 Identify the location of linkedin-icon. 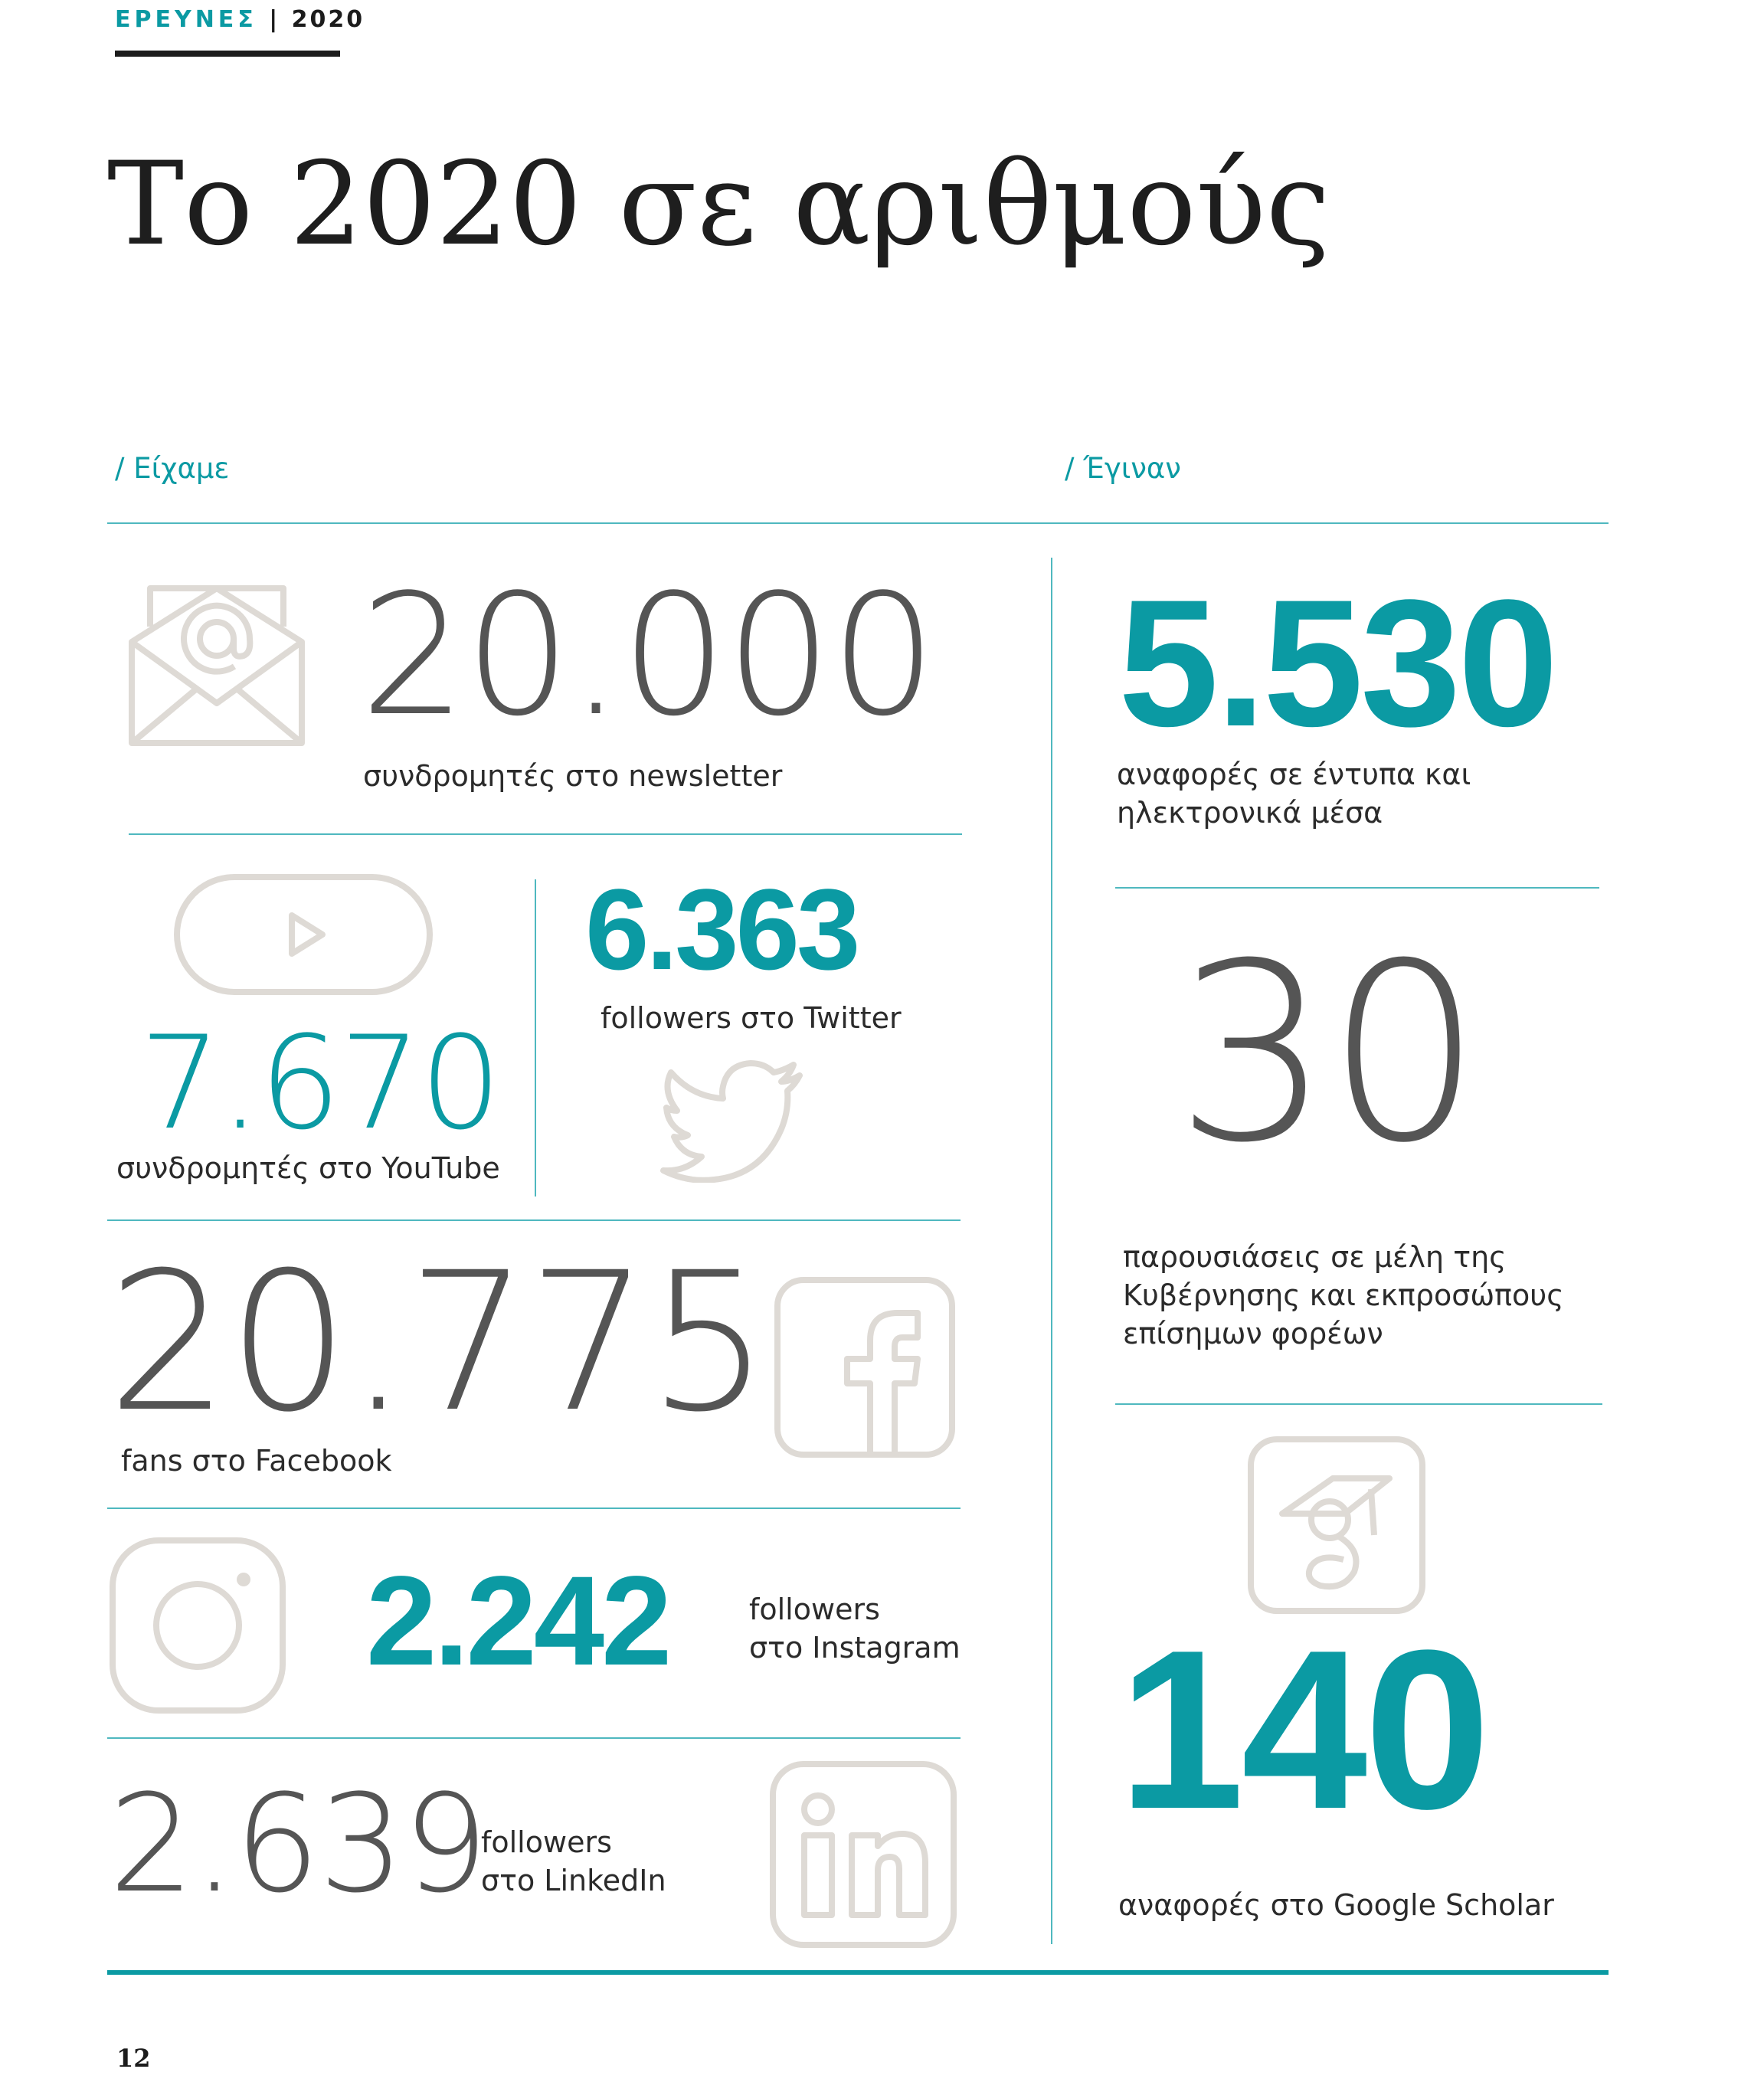
(863, 1854).